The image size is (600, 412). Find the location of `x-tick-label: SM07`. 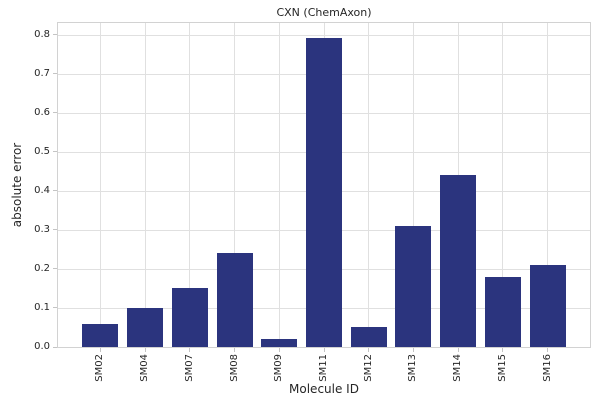

x-tick-label: SM07 is located at coordinates (189, 368).